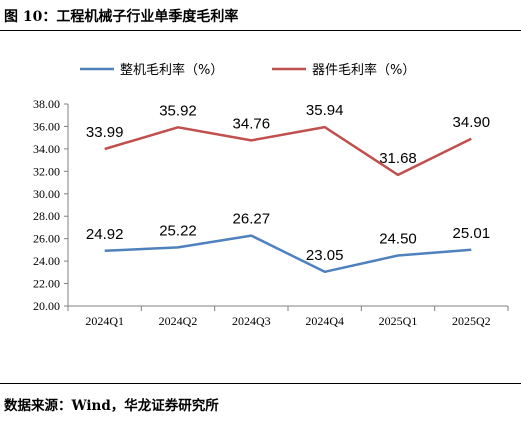 This screenshot has height=421, width=521. I want to click on data-label: 35.94, so click(325, 110).